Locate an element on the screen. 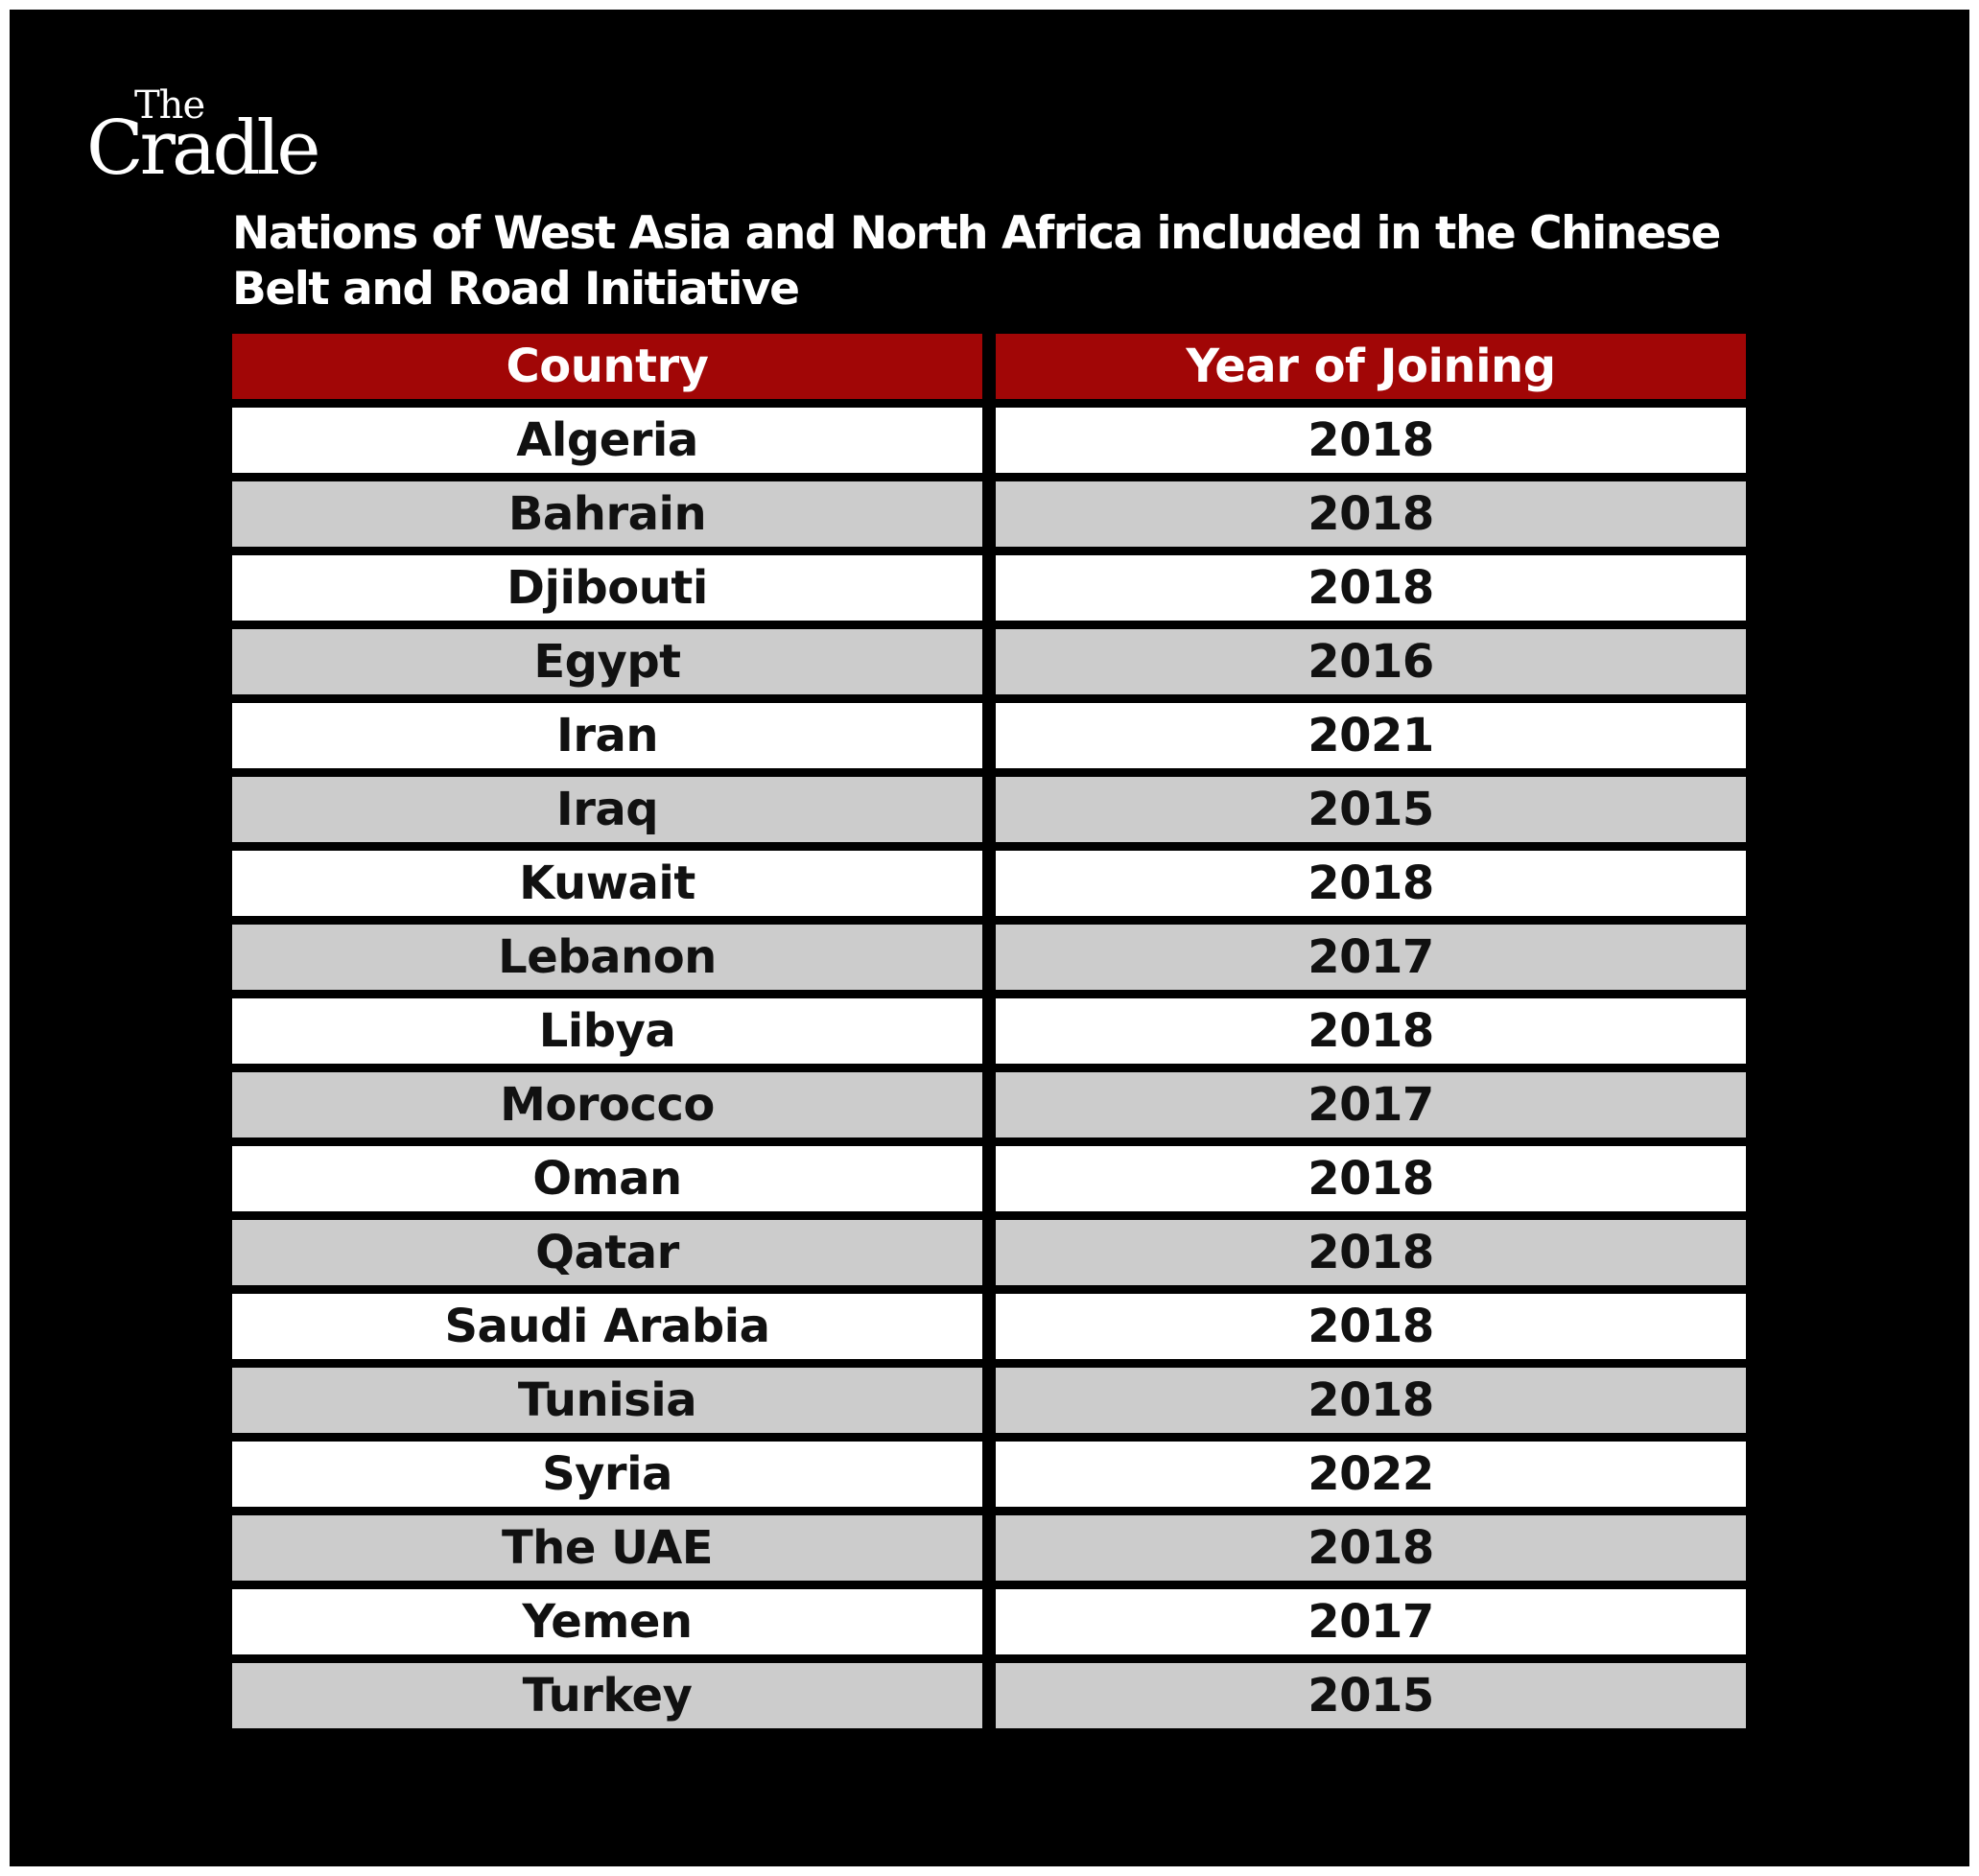  country-cell: Iran is located at coordinates (607, 735).